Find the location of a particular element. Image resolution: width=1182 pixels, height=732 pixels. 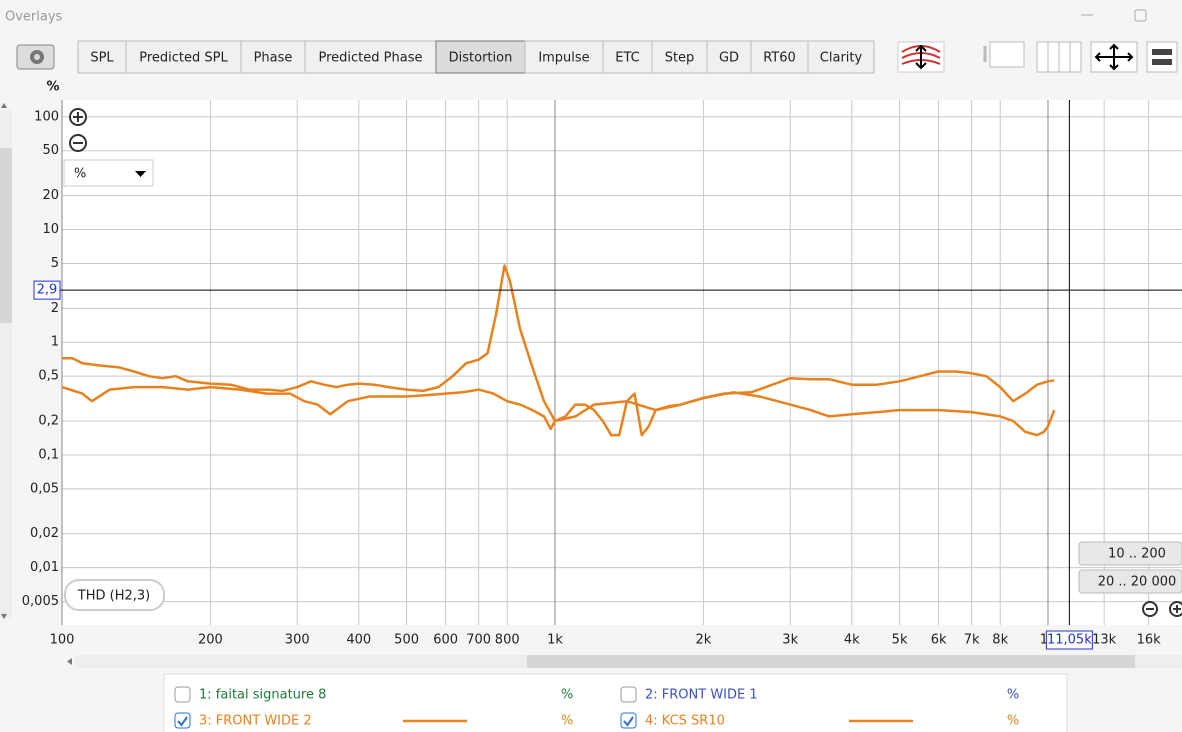

y-tick-label: 0,2 is located at coordinates (48, 421).